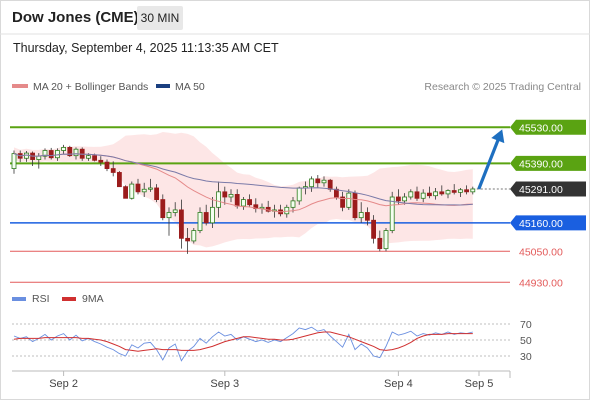 The width and height of the screenshot is (590, 400). I want to click on x-tick-label: Sep 3, so click(224, 384).